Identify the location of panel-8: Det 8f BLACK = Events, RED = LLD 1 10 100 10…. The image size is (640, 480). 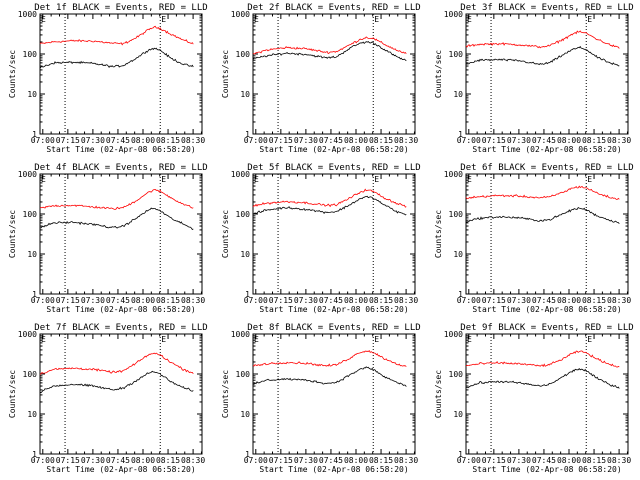
(321, 398).